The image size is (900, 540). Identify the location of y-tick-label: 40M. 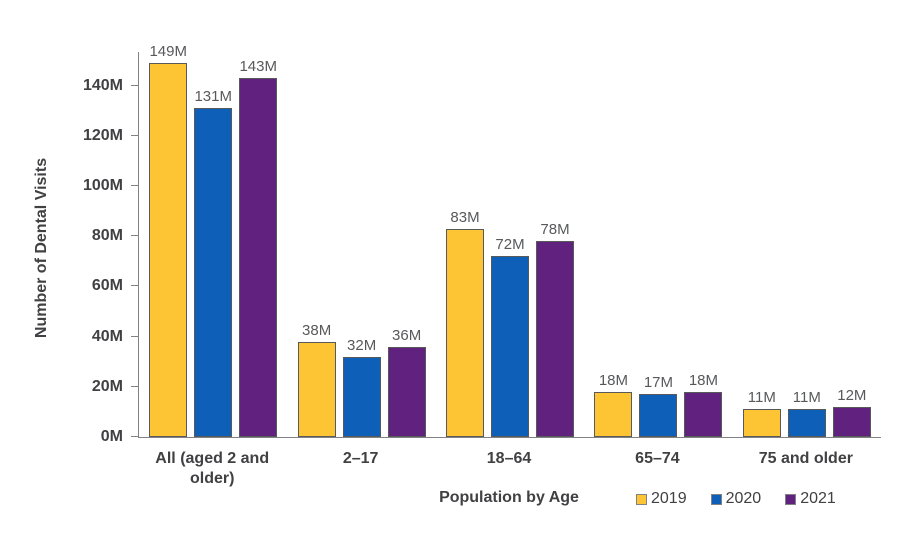
(107, 336).